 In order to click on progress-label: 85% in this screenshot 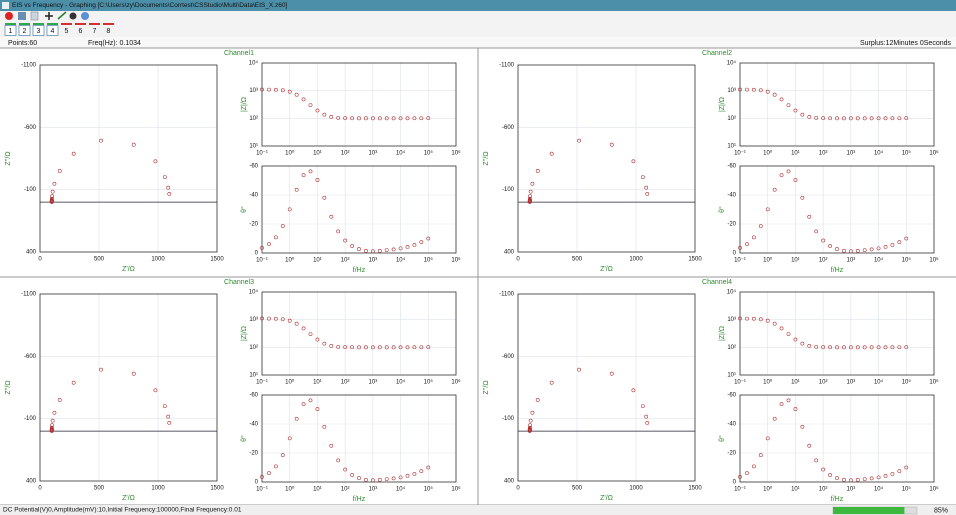, I will do `click(941, 510)`.